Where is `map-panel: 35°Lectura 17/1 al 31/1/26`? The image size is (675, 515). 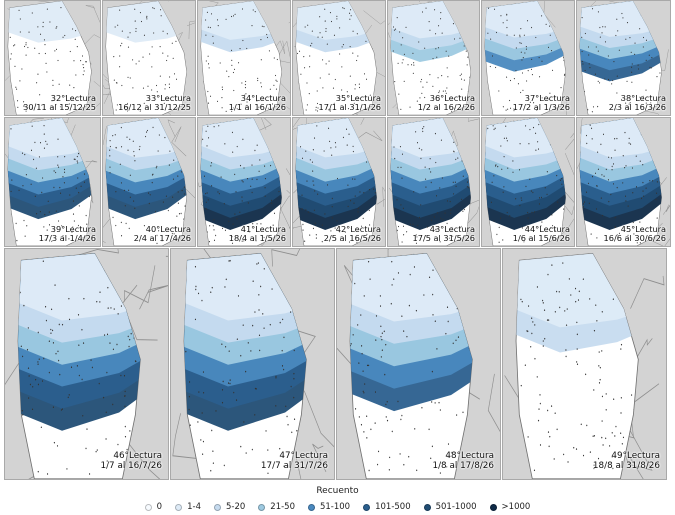
map-panel: 35°Lectura 17/1 al 31/1/26 is located at coordinates (339, 58).